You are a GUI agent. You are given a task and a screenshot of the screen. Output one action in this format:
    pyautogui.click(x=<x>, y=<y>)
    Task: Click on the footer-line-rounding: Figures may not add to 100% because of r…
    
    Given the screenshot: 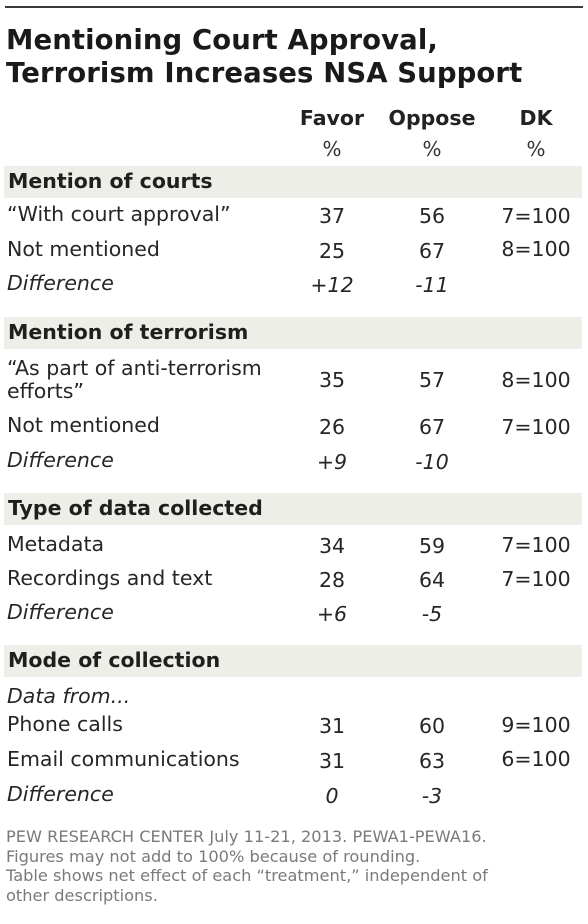 What is the action you would take?
    pyautogui.click(x=213, y=856)
    